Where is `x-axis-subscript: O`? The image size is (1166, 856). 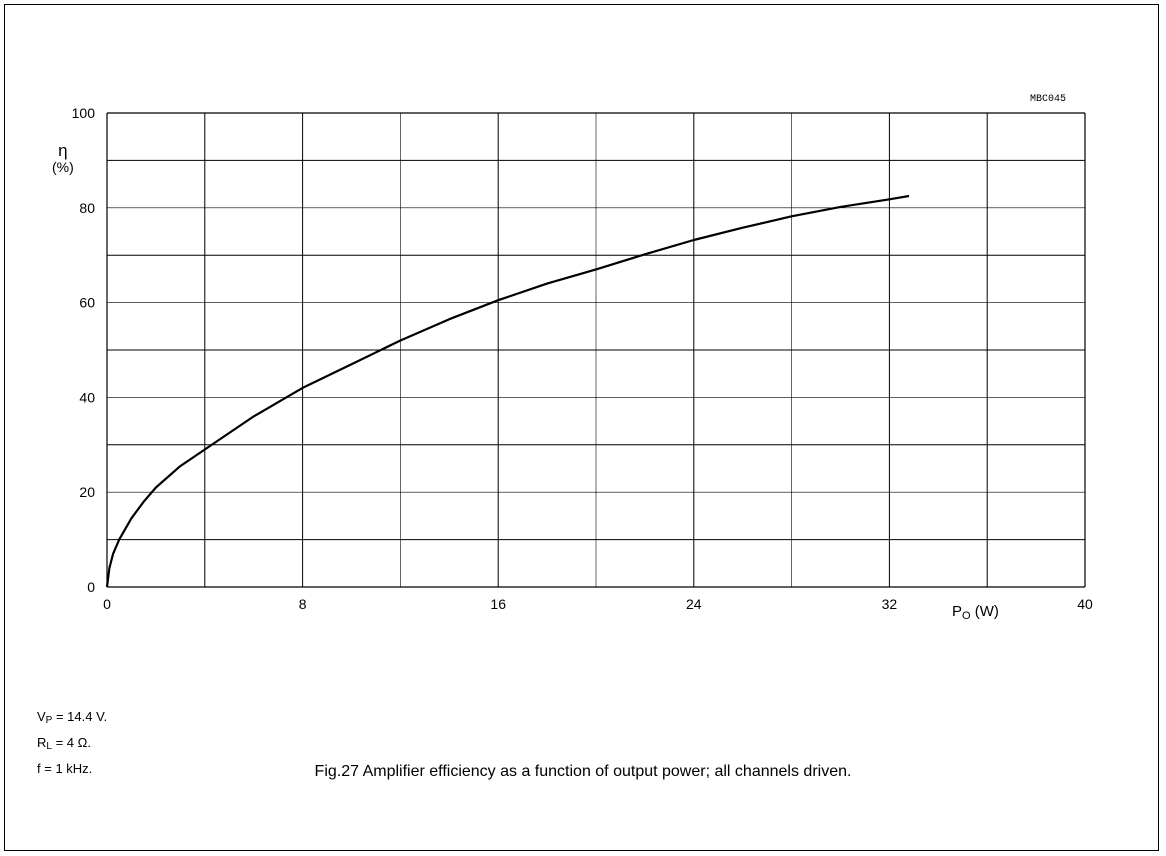 x-axis-subscript: O is located at coordinates (966, 616).